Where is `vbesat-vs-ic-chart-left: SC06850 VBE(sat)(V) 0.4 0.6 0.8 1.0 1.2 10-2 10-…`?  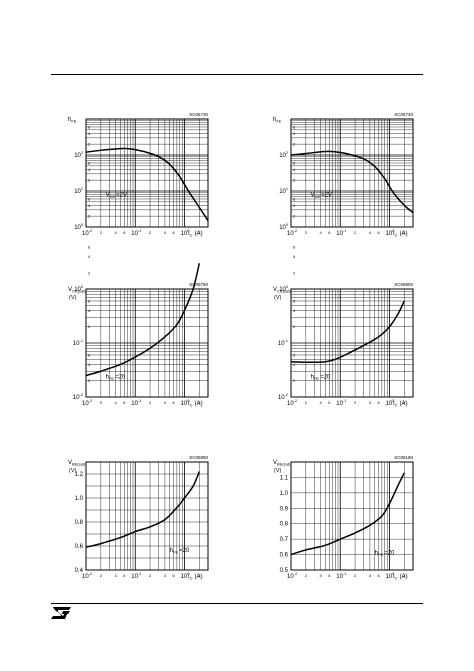
vbesat-vs-ic-chart-left: SC06850 VBE(sat)(V) 0.4 0.6 0.8 1.0 1.2 10-2 10-… is located at coordinates (138, 518).